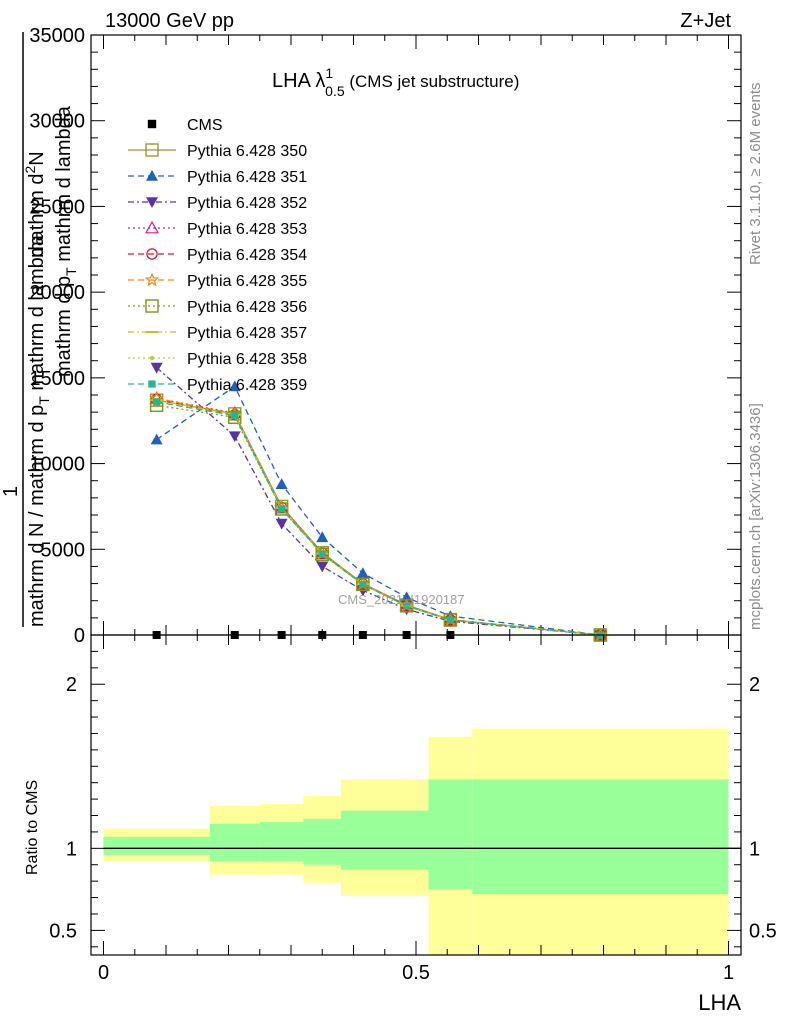  Describe the element at coordinates (705, 21) in the screenshot. I see `header-process-label: Z+Jet` at that location.